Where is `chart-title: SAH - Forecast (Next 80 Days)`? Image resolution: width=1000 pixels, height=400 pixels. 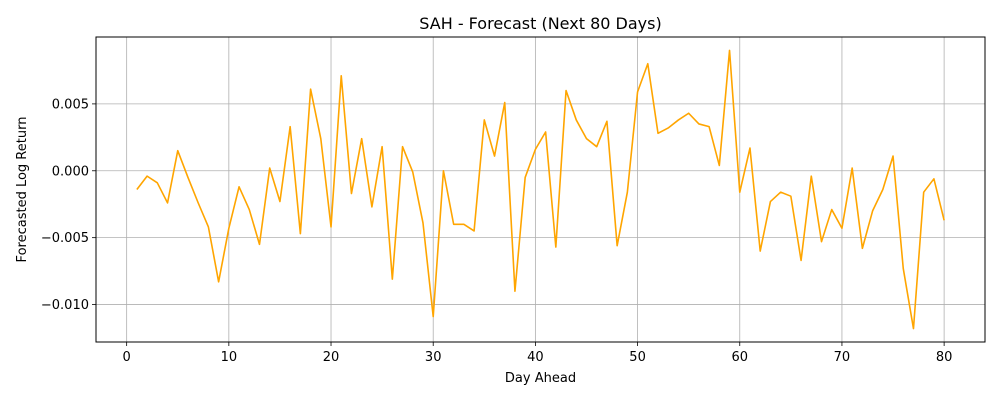 chart-title: SAH - Forecast (Next 80 Days) is located at coordinates (540, 23).